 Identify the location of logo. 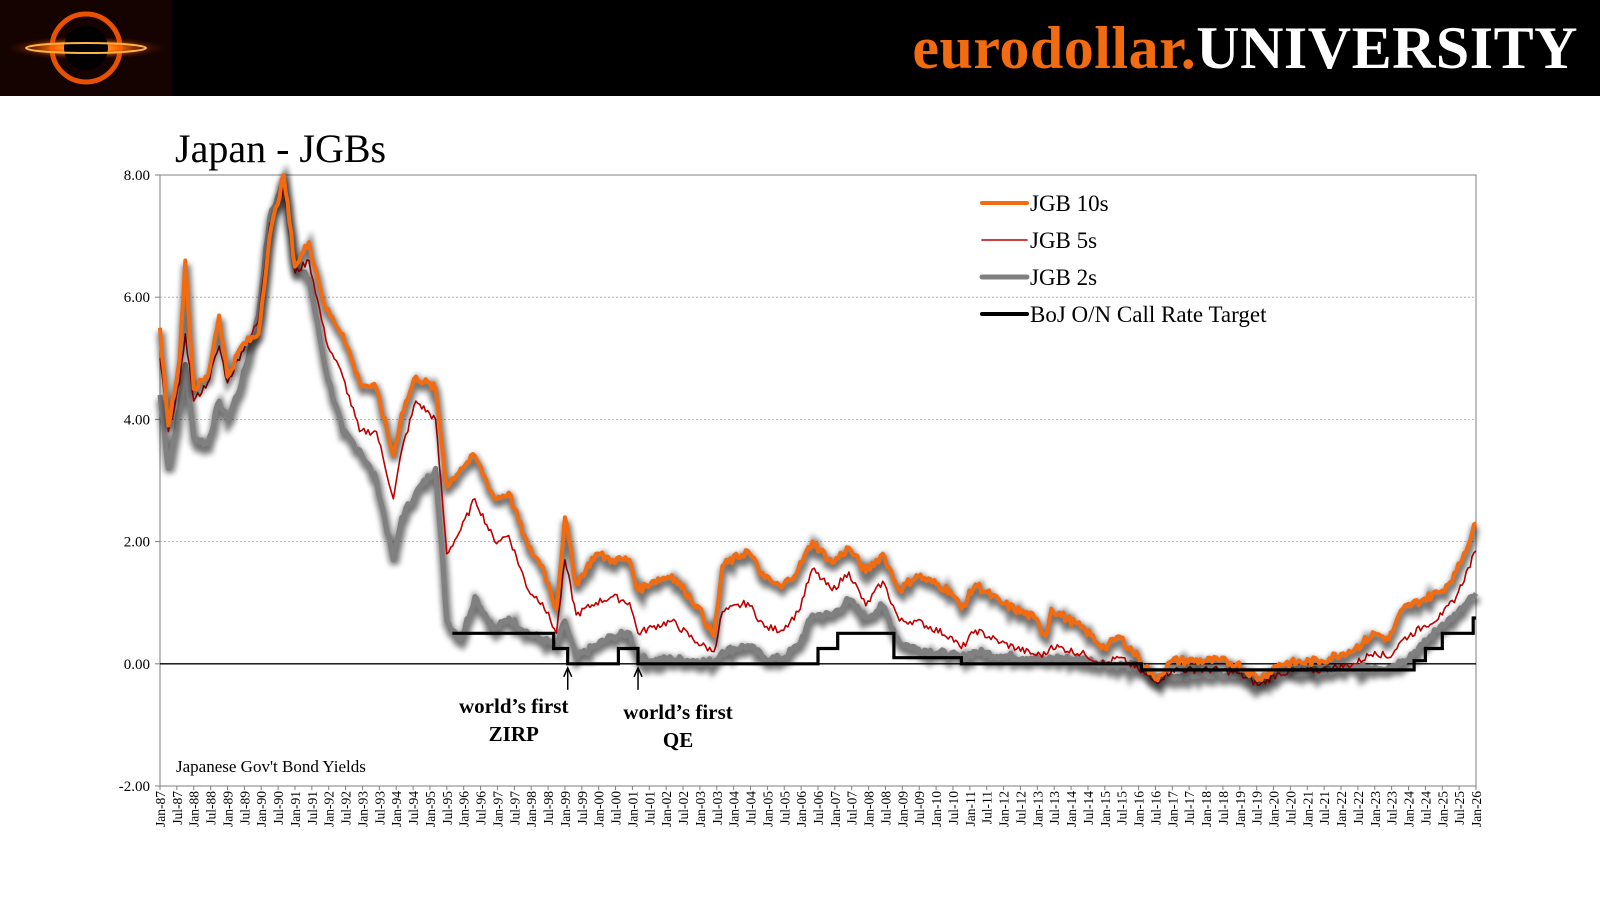
(86, 48).